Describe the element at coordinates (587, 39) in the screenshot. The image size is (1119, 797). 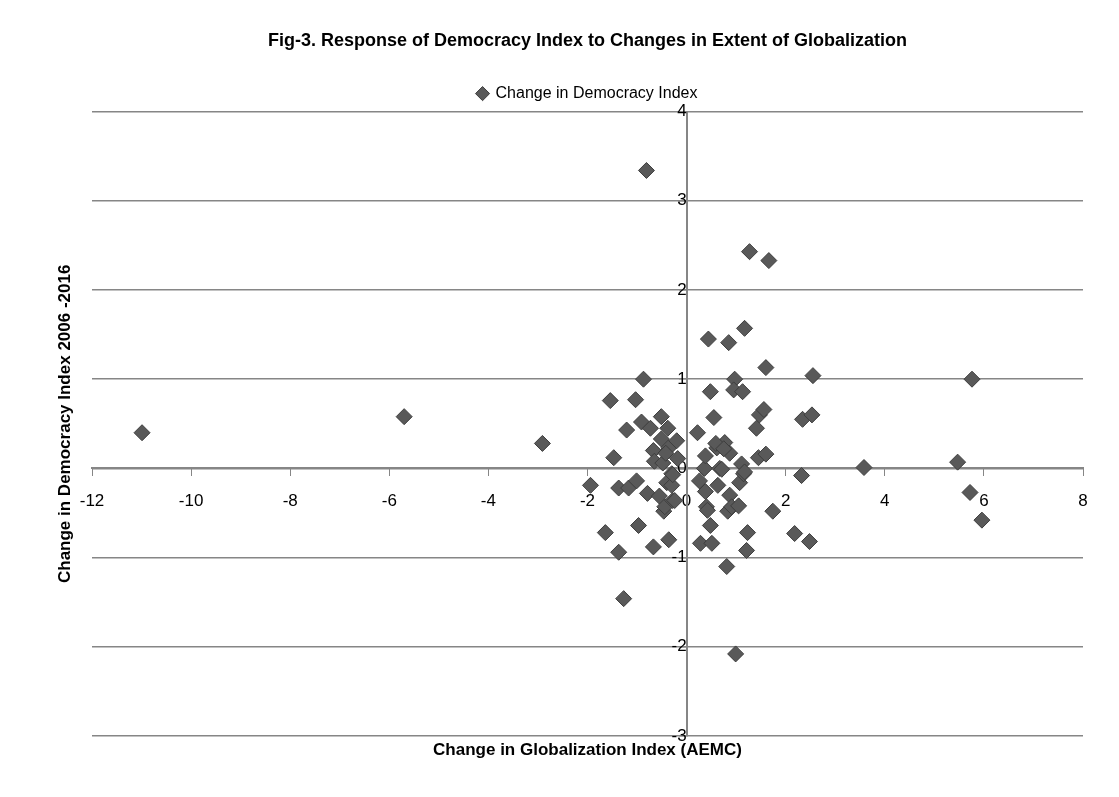
I see `chart-title: Fig-3. Response of Democracy Index to Changes in Extent of Globalization` at that location.